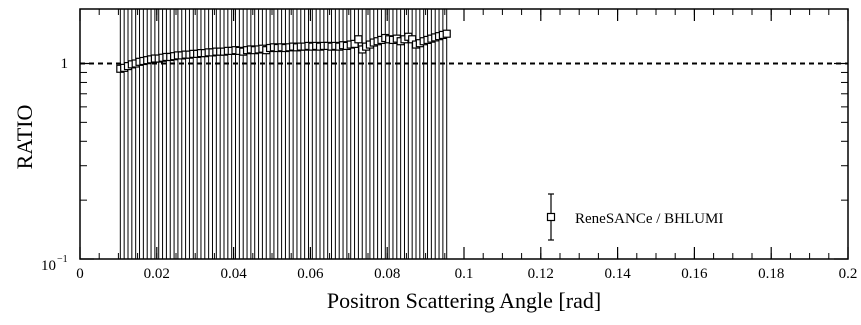  I want to click on x-tick-label: 0.16, so click(694, 274).